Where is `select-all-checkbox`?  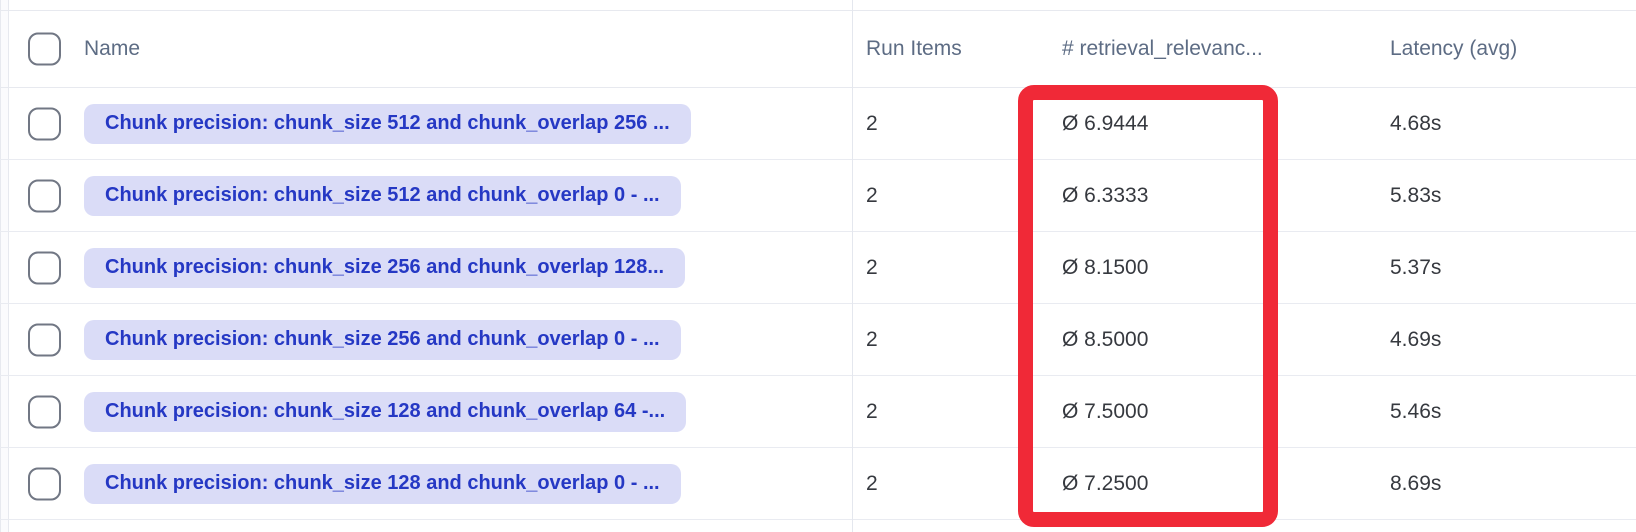
select-all-checkbox is located at coordinates (44, 48).